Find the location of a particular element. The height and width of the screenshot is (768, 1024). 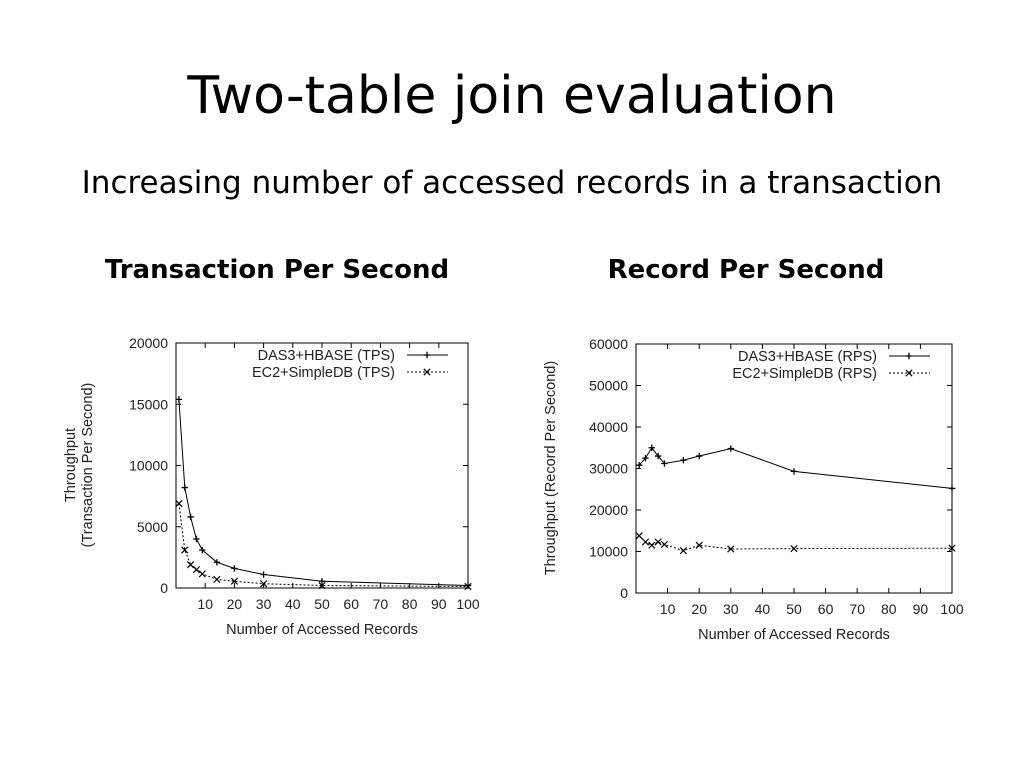

legend-label: EC2+SimpleDB (RPS) is located at coordinates (804, 374).